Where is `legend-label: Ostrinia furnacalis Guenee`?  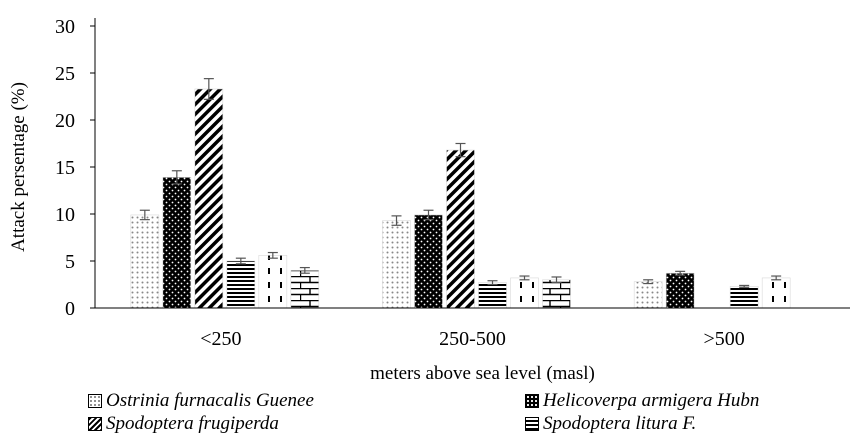 legend-label: Ostrinia furnacalis Guenee is located at coordinates (210, 400).